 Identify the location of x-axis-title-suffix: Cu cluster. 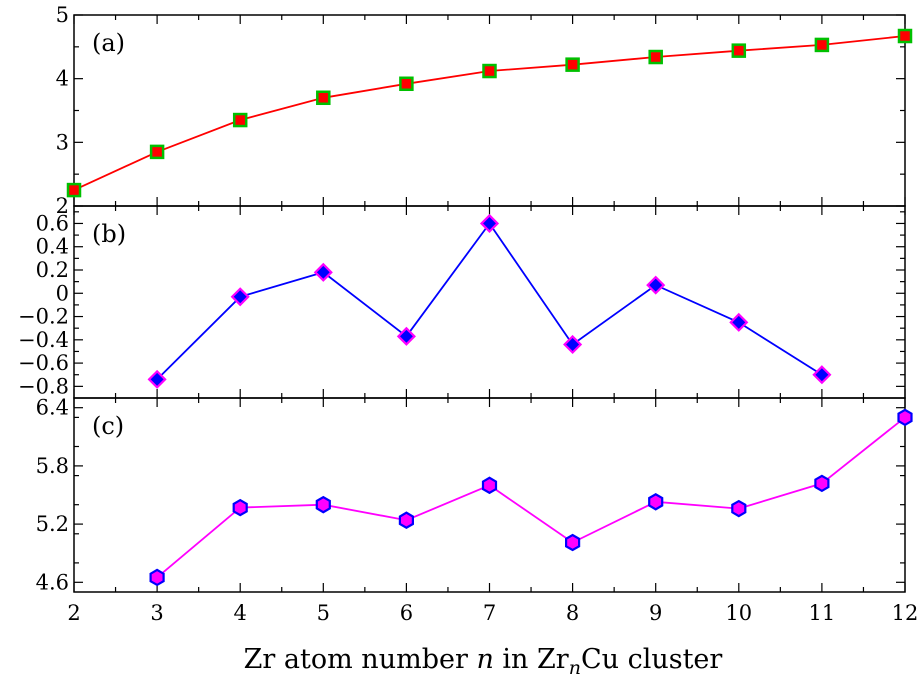
(651, 659).